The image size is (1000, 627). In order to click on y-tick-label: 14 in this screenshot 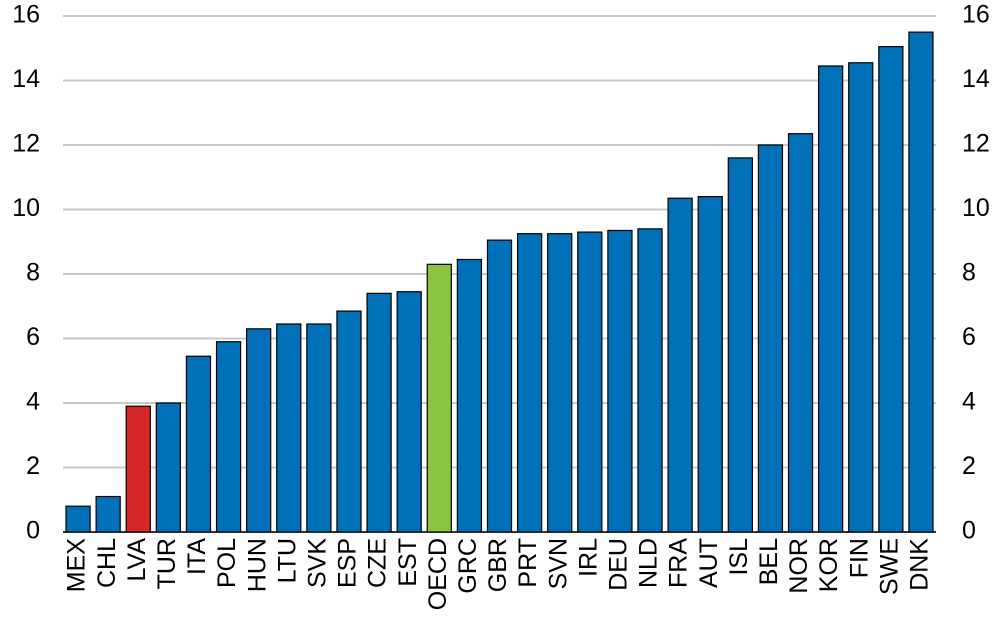, I will do `click(26, 79)`.